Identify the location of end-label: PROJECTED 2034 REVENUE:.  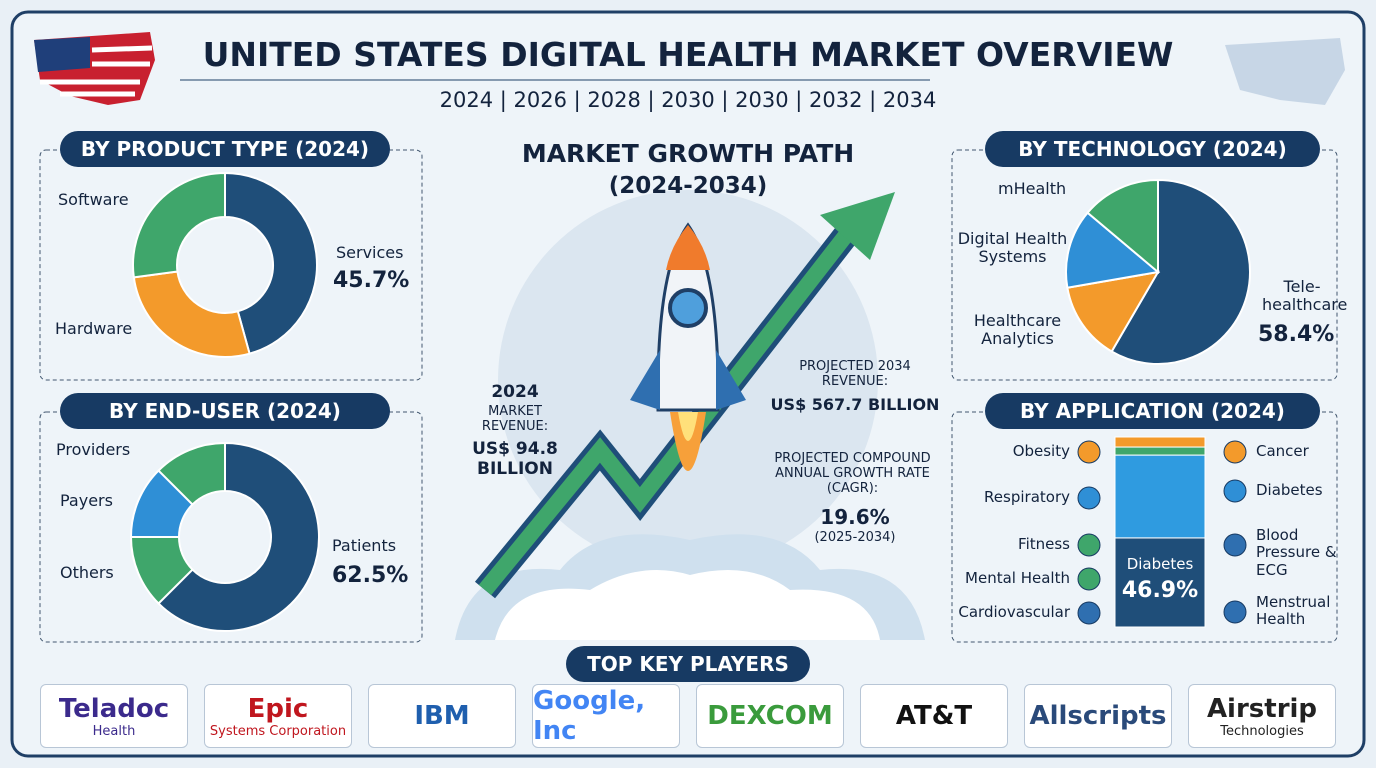
(855, 374).